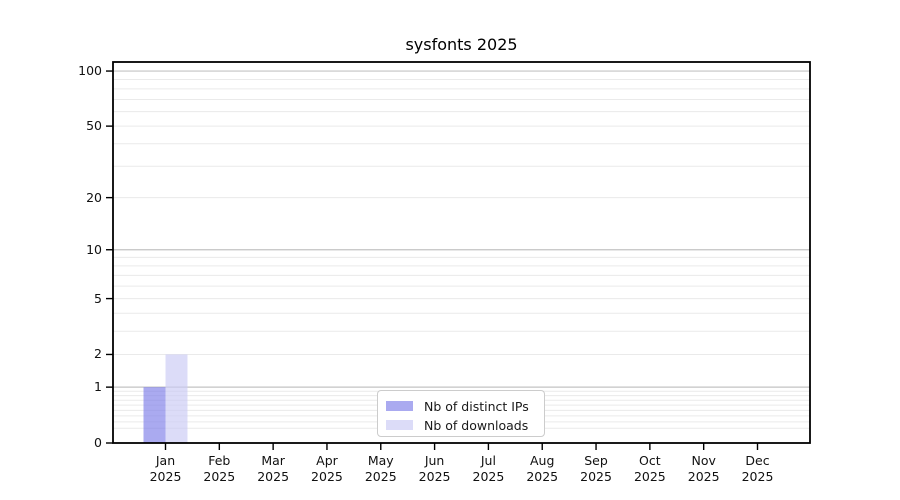 Image resolution: width=900 pixels, height=500 pixels. What do you see at coordinates (542, 460) in the screenshot?
I see `x-tick-month: Aug` at bounding box center [542, 460].